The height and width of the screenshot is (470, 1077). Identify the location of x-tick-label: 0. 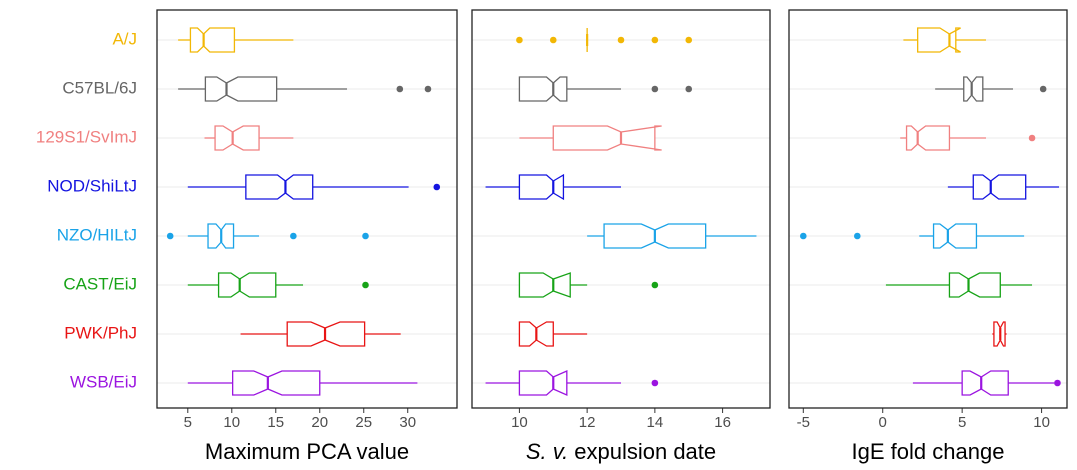
(883, 422).